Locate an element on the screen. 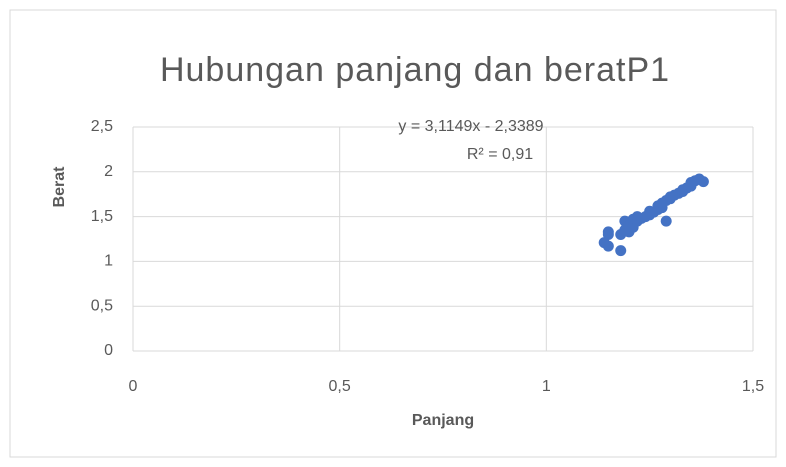 The width and height of the screenshot is (786, 467). y-tick-label: 1,5 is located at coordinates (102, 216).